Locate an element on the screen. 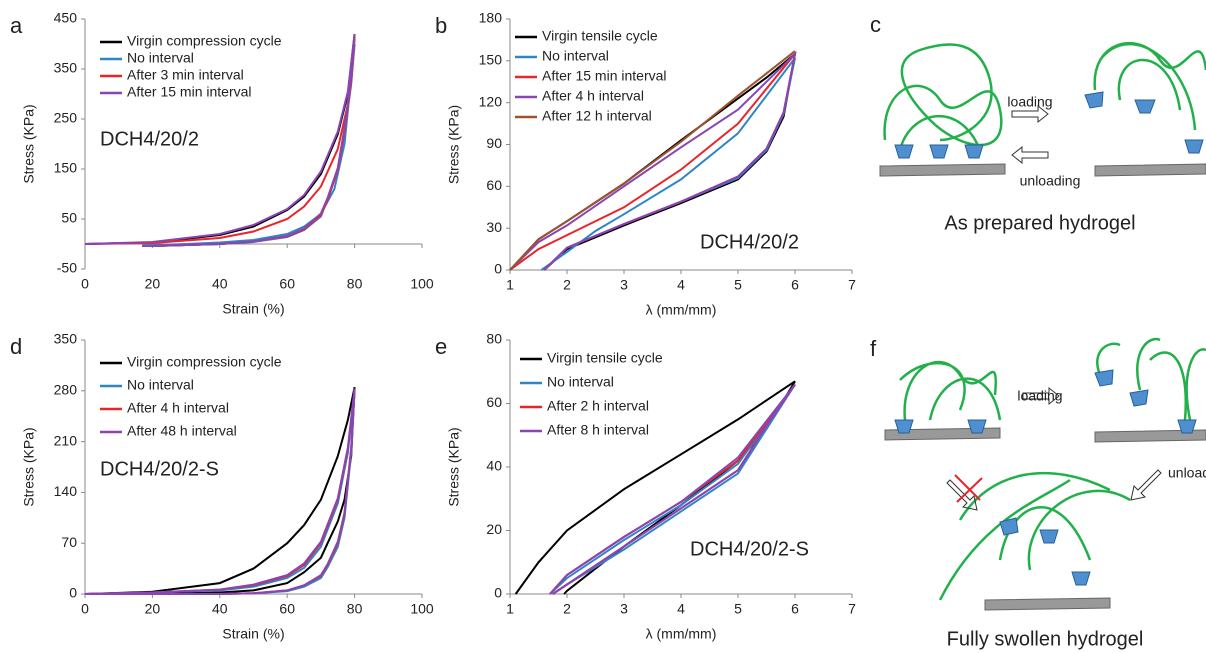  legend-label: After 48 h interval is located at coordinates (182, 431).